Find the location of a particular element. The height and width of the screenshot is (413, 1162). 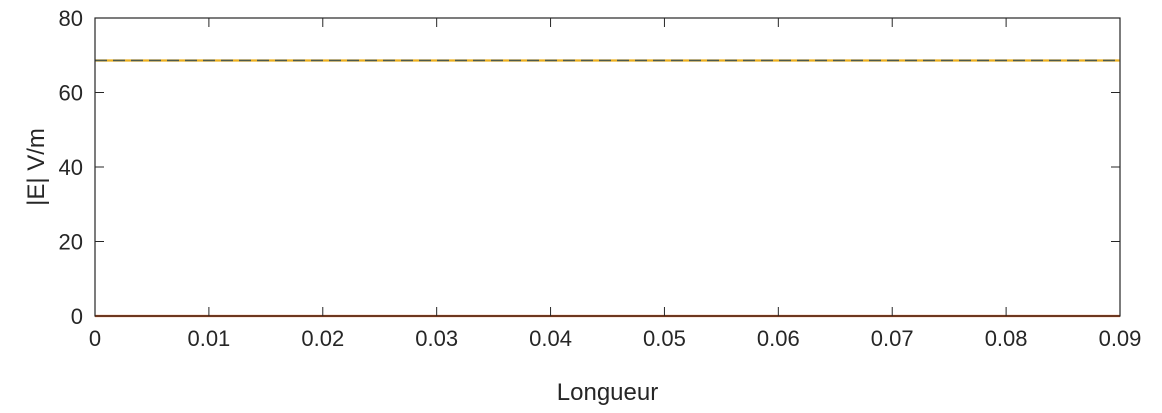

x-tick-label: 0.02 is located at coordinates (322, 338).